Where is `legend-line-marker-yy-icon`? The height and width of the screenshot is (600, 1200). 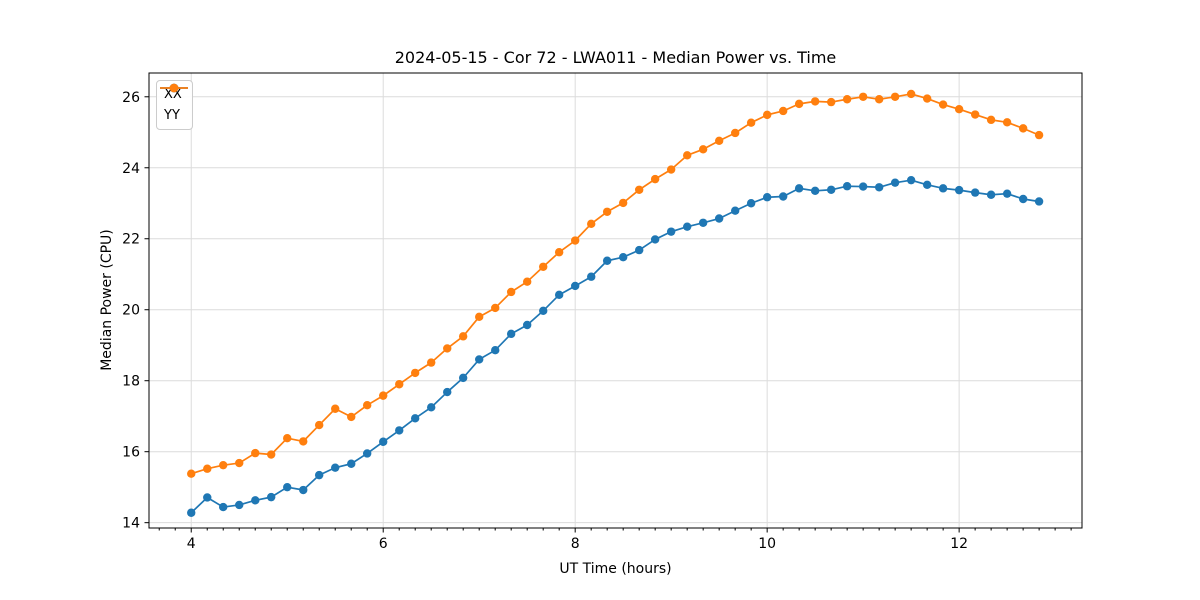
legend-line-marker-yy-icon is located at coordinates (174, 88).